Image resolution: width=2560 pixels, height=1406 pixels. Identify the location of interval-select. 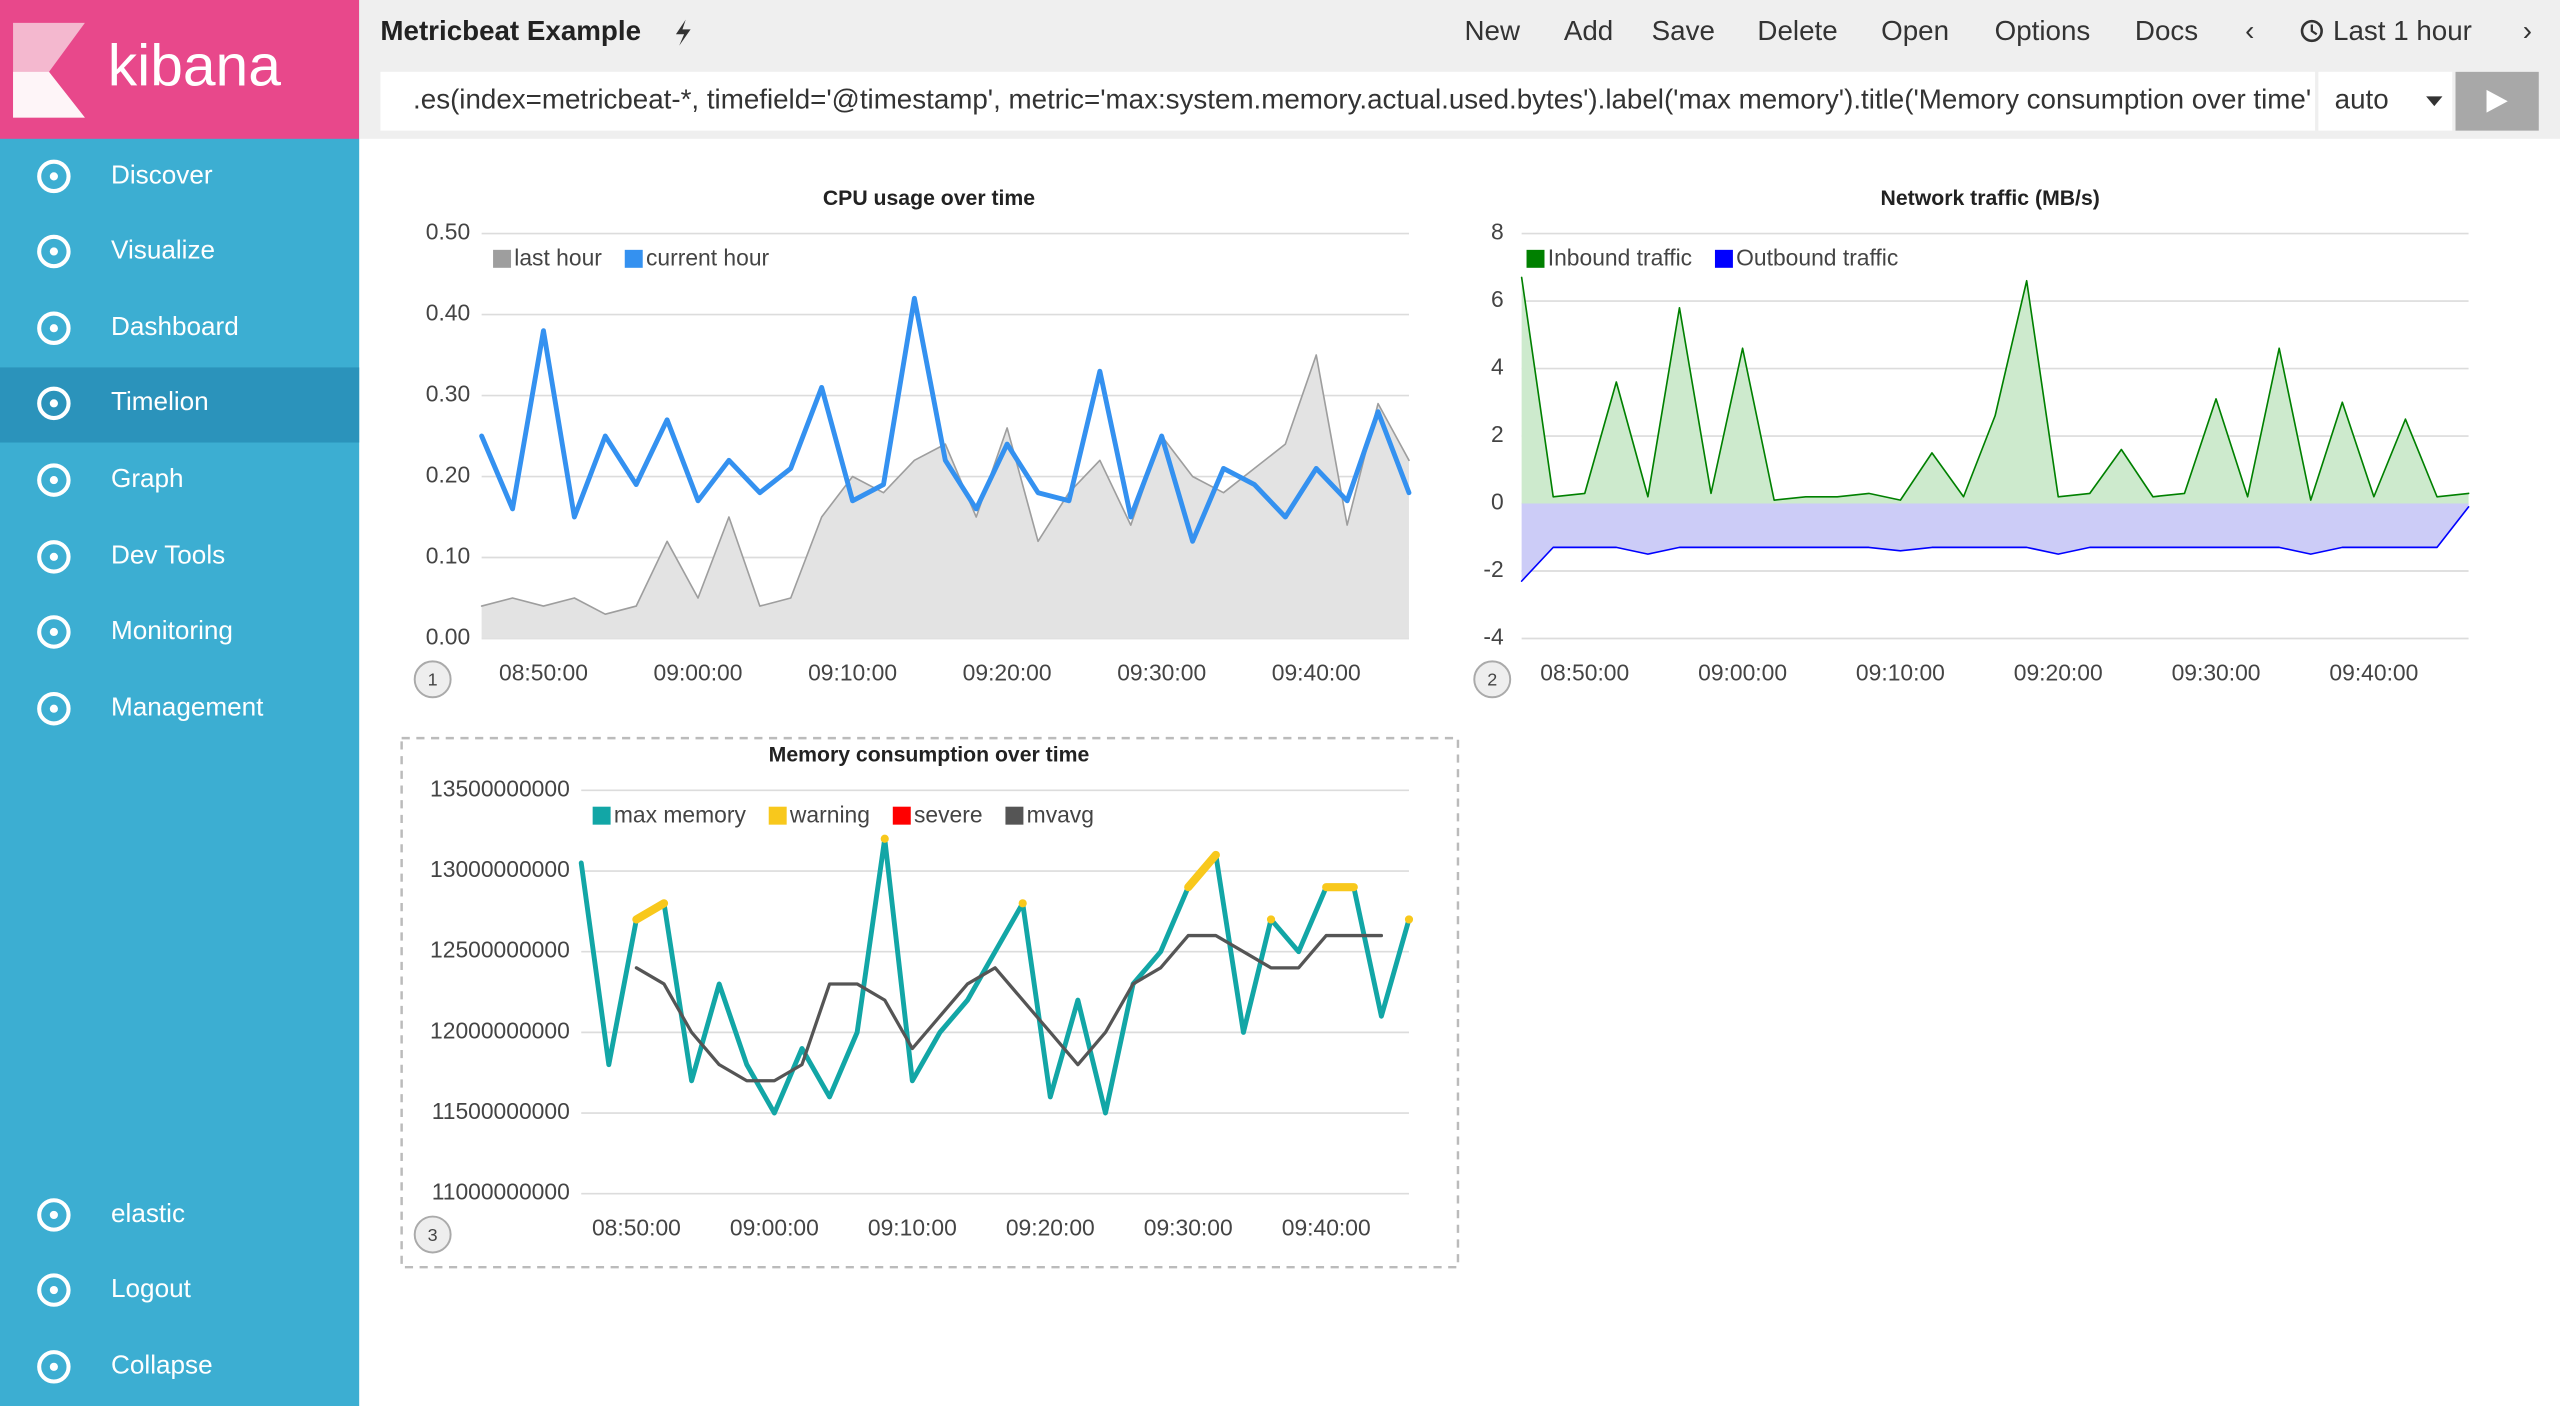
(2385, 101).